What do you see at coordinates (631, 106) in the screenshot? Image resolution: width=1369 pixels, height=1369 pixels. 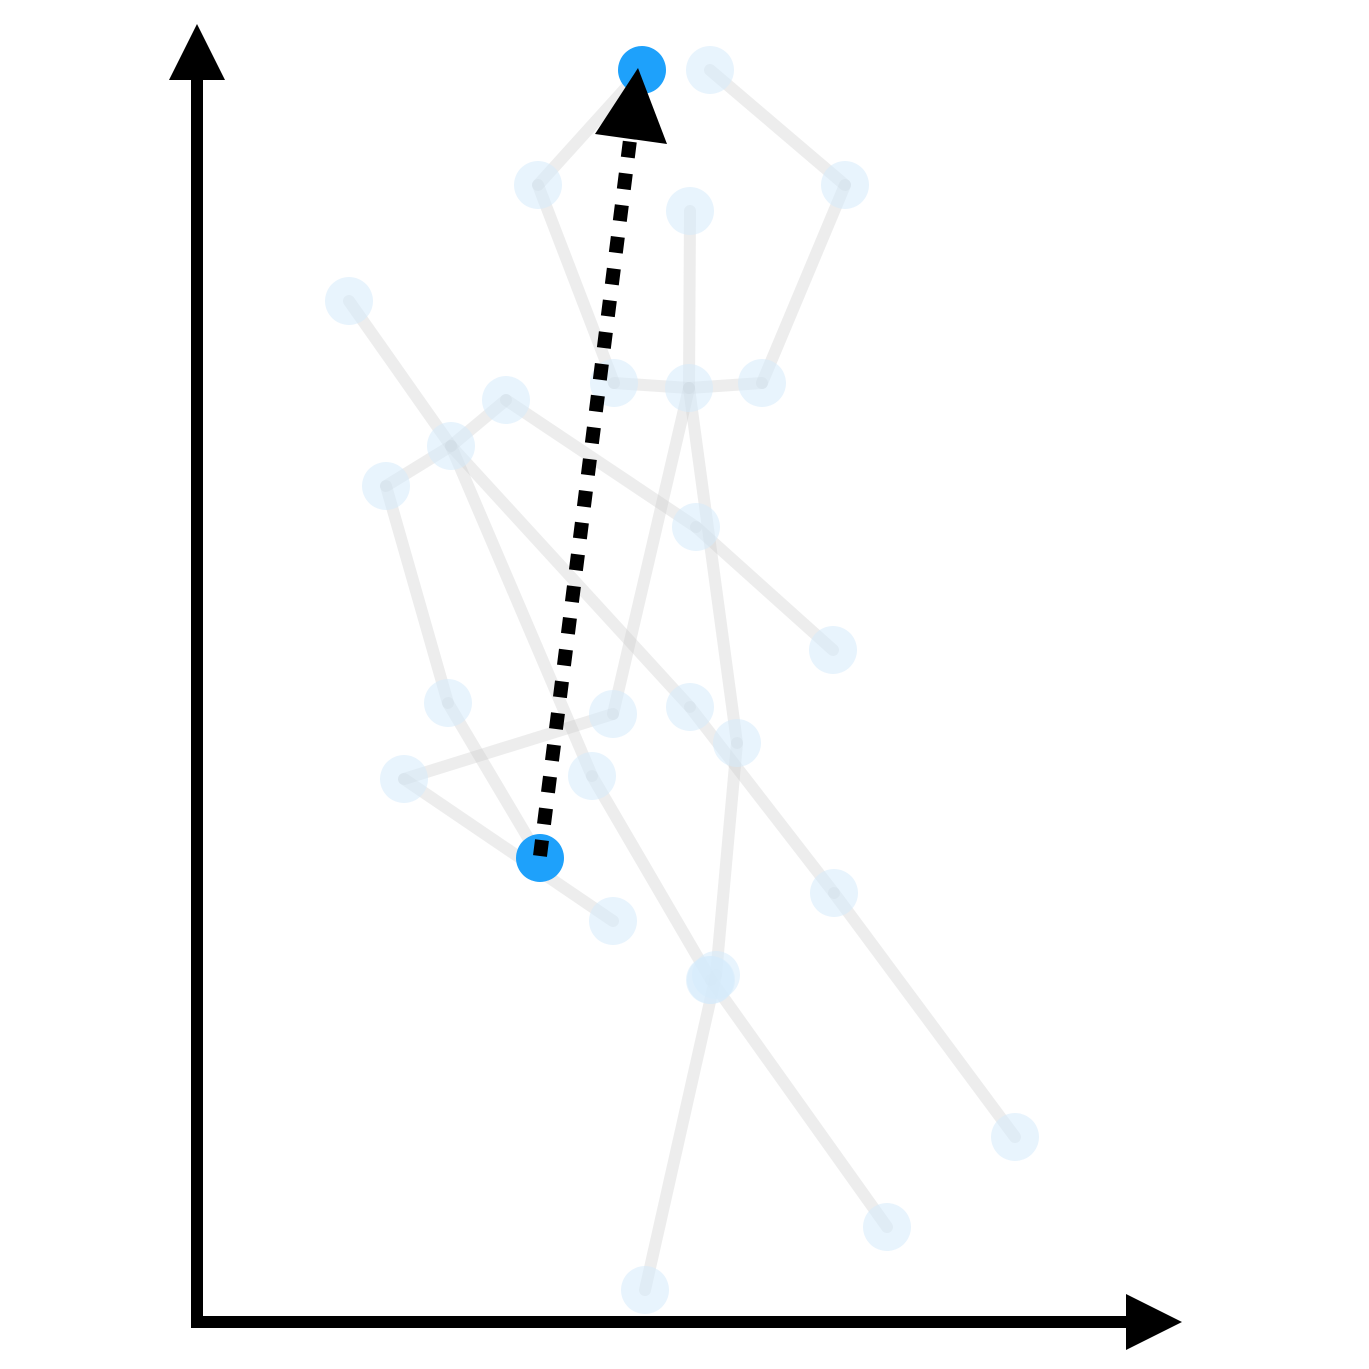 I see `motion-arrowhead` at bounding box center [631, 106].